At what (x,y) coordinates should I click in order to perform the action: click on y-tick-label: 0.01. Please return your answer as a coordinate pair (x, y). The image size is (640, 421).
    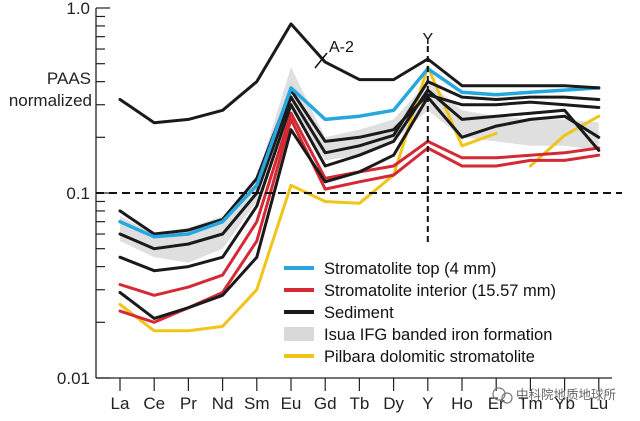
    Looking at the image, I should click on (73, 378).